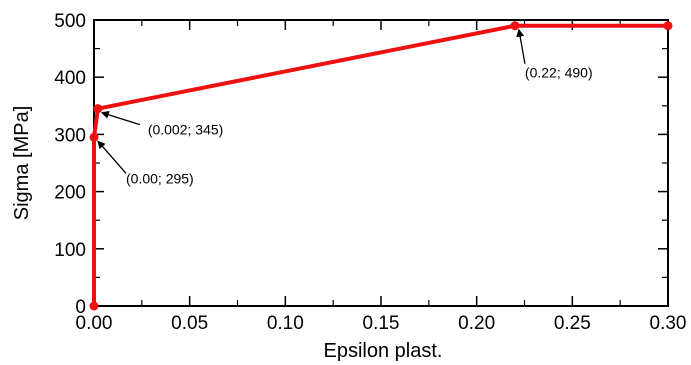 This screenshot has width=691, height=365. What do you see at coordinates (70, 250) in the screenshot?
I see `y-tick-label: 100` at bounding box center [70, 250].